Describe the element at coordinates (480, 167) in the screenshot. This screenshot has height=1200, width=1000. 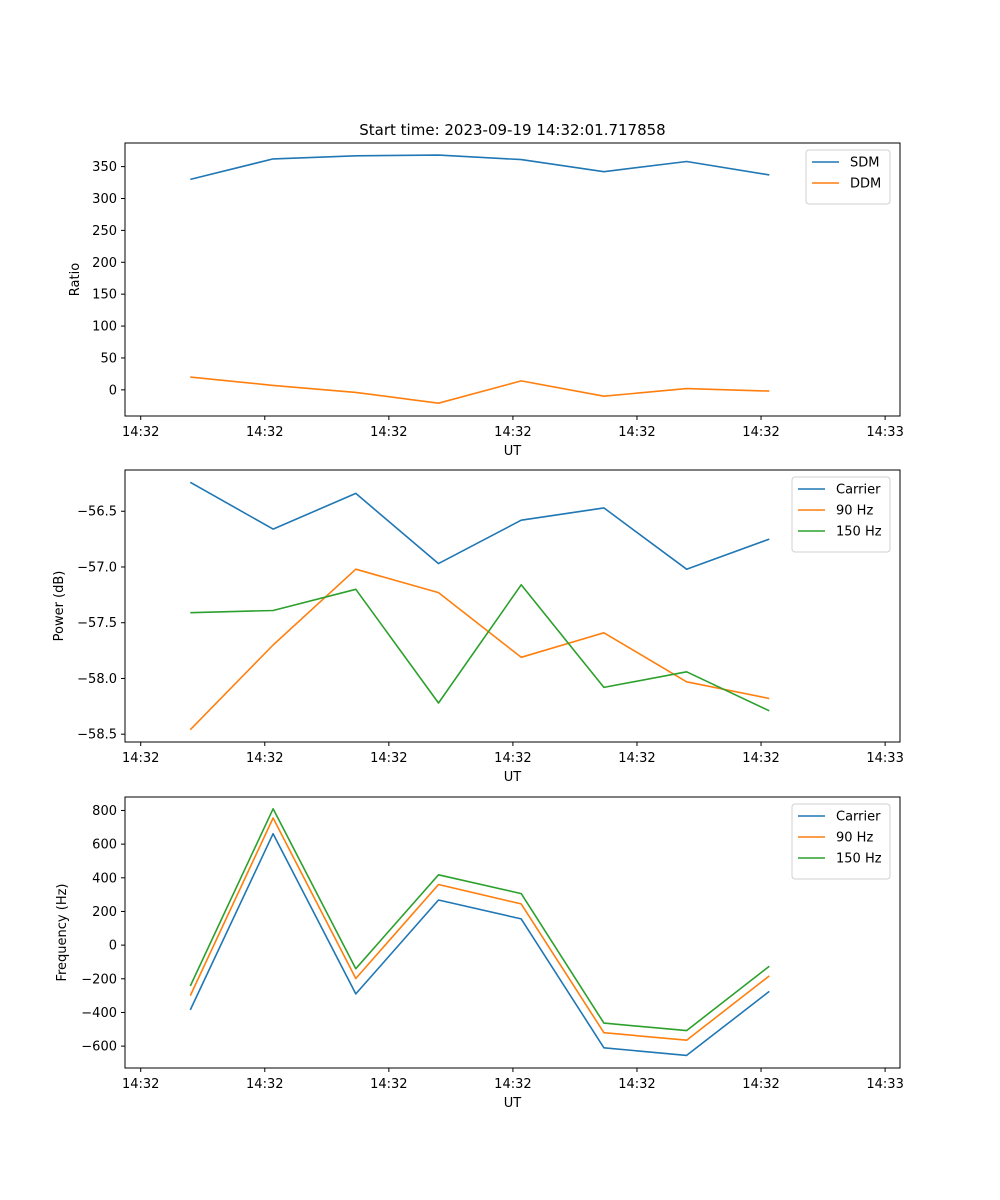
I see `series-line-sdm` at that location.